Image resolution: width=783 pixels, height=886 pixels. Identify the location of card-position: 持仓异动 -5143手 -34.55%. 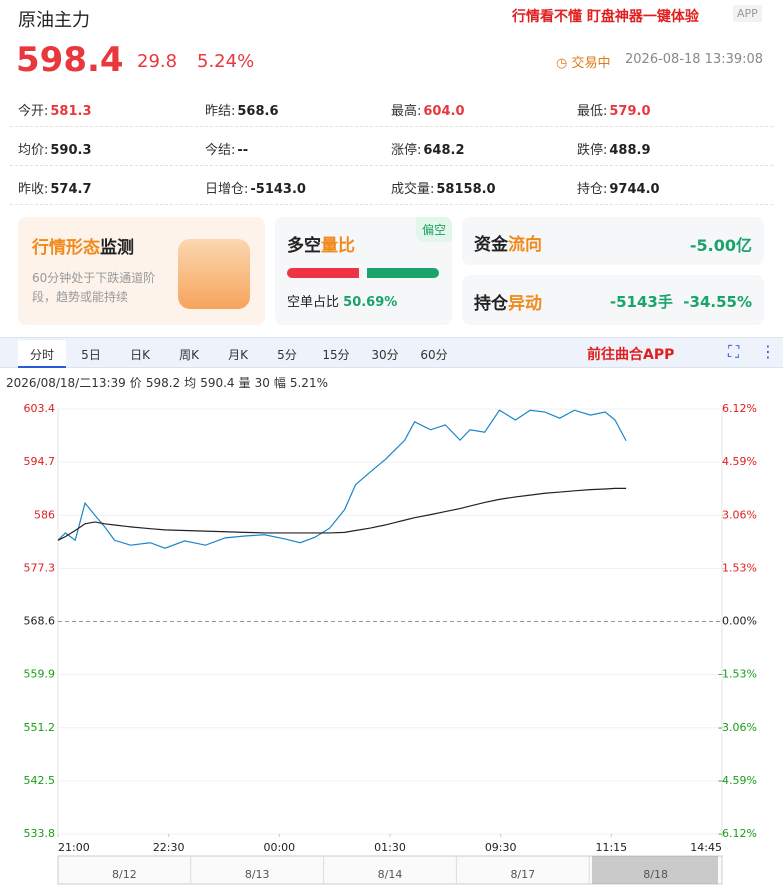
(613, 300).